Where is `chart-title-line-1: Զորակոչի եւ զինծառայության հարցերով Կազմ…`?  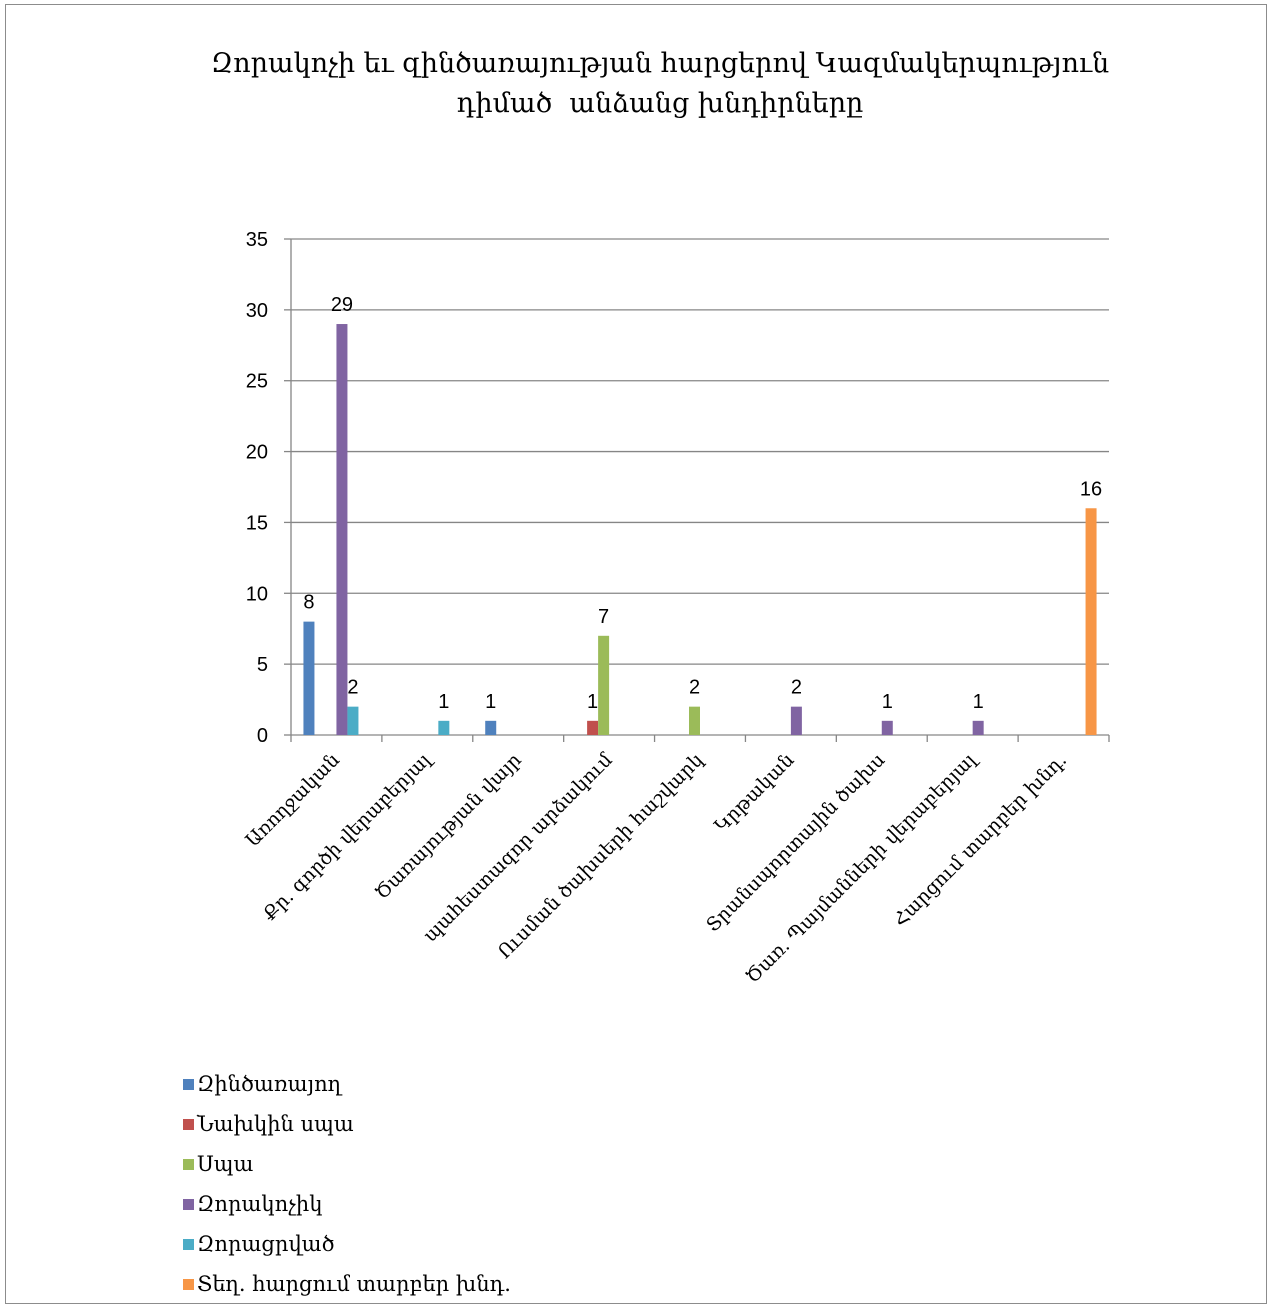
chart-title-line-1: Զորակոչի եւ զինծառայության հարցերով Կազմ… is located at coordinates (660, 63).